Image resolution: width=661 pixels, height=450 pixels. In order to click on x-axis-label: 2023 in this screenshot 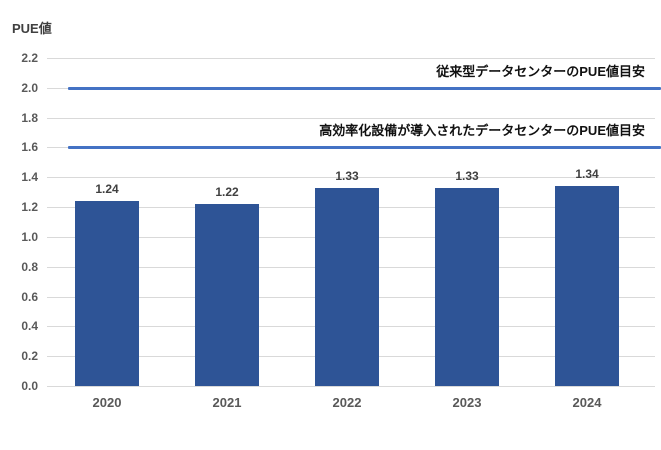, I will do `click(467, 402)`.